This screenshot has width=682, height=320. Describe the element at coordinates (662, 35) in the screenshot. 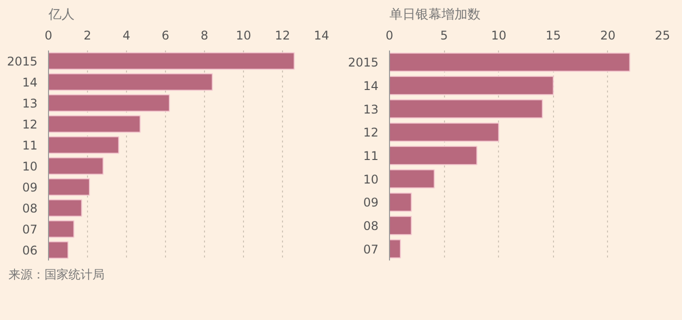

I see `x-tick-label: 25` at that location.